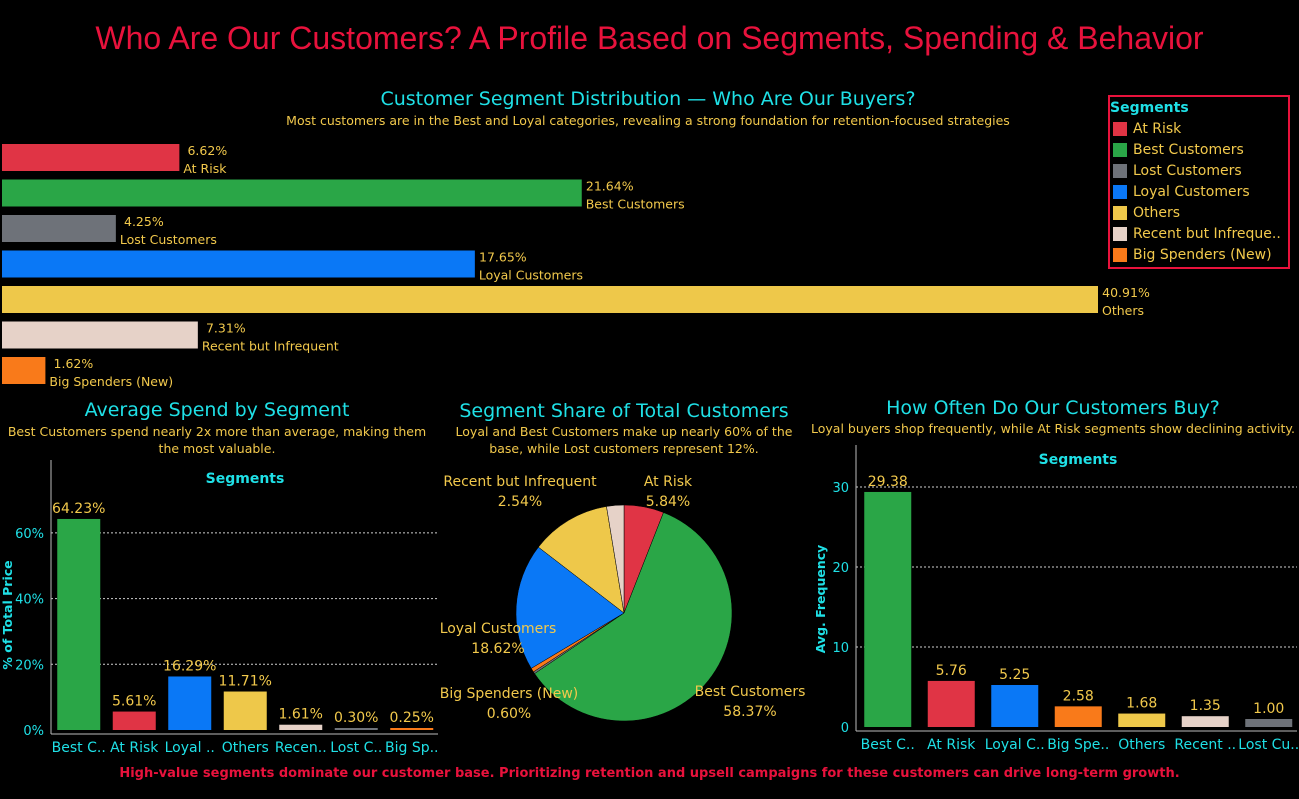 The height and width of the screenshot is (799, 1299). What do you see at coordinates (1123, 310) in the screenshot?
I see `segment-bar-label: Others` at bounding box center [1123, 310].